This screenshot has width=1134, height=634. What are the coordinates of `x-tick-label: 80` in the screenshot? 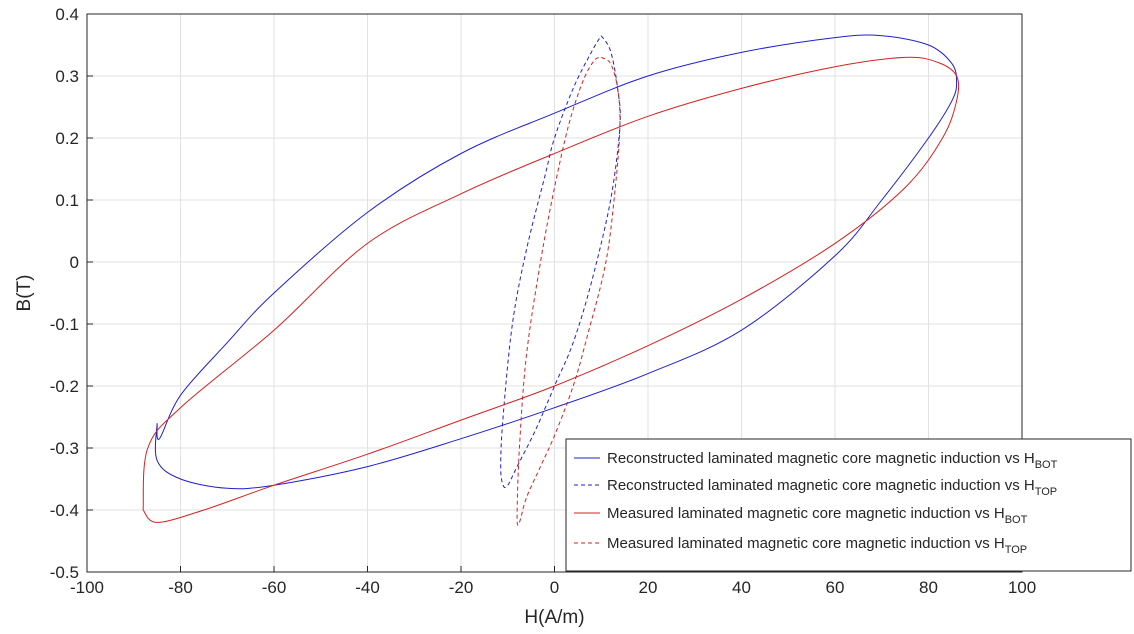 It's located at (928, 587).